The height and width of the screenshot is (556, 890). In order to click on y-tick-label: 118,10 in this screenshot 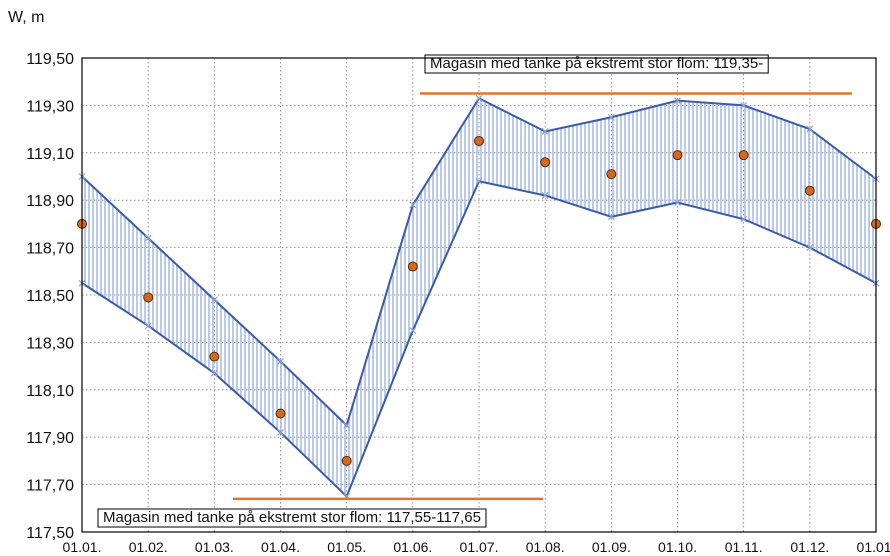, I will do `click(50, 391)`.